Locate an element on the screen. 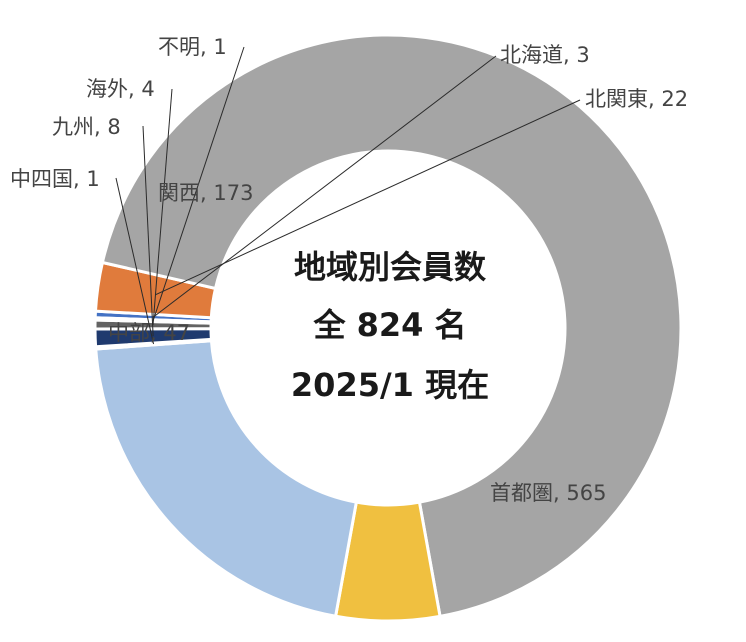  center-title-line-2: 全 824 名 is located at coordinates (389, 325).